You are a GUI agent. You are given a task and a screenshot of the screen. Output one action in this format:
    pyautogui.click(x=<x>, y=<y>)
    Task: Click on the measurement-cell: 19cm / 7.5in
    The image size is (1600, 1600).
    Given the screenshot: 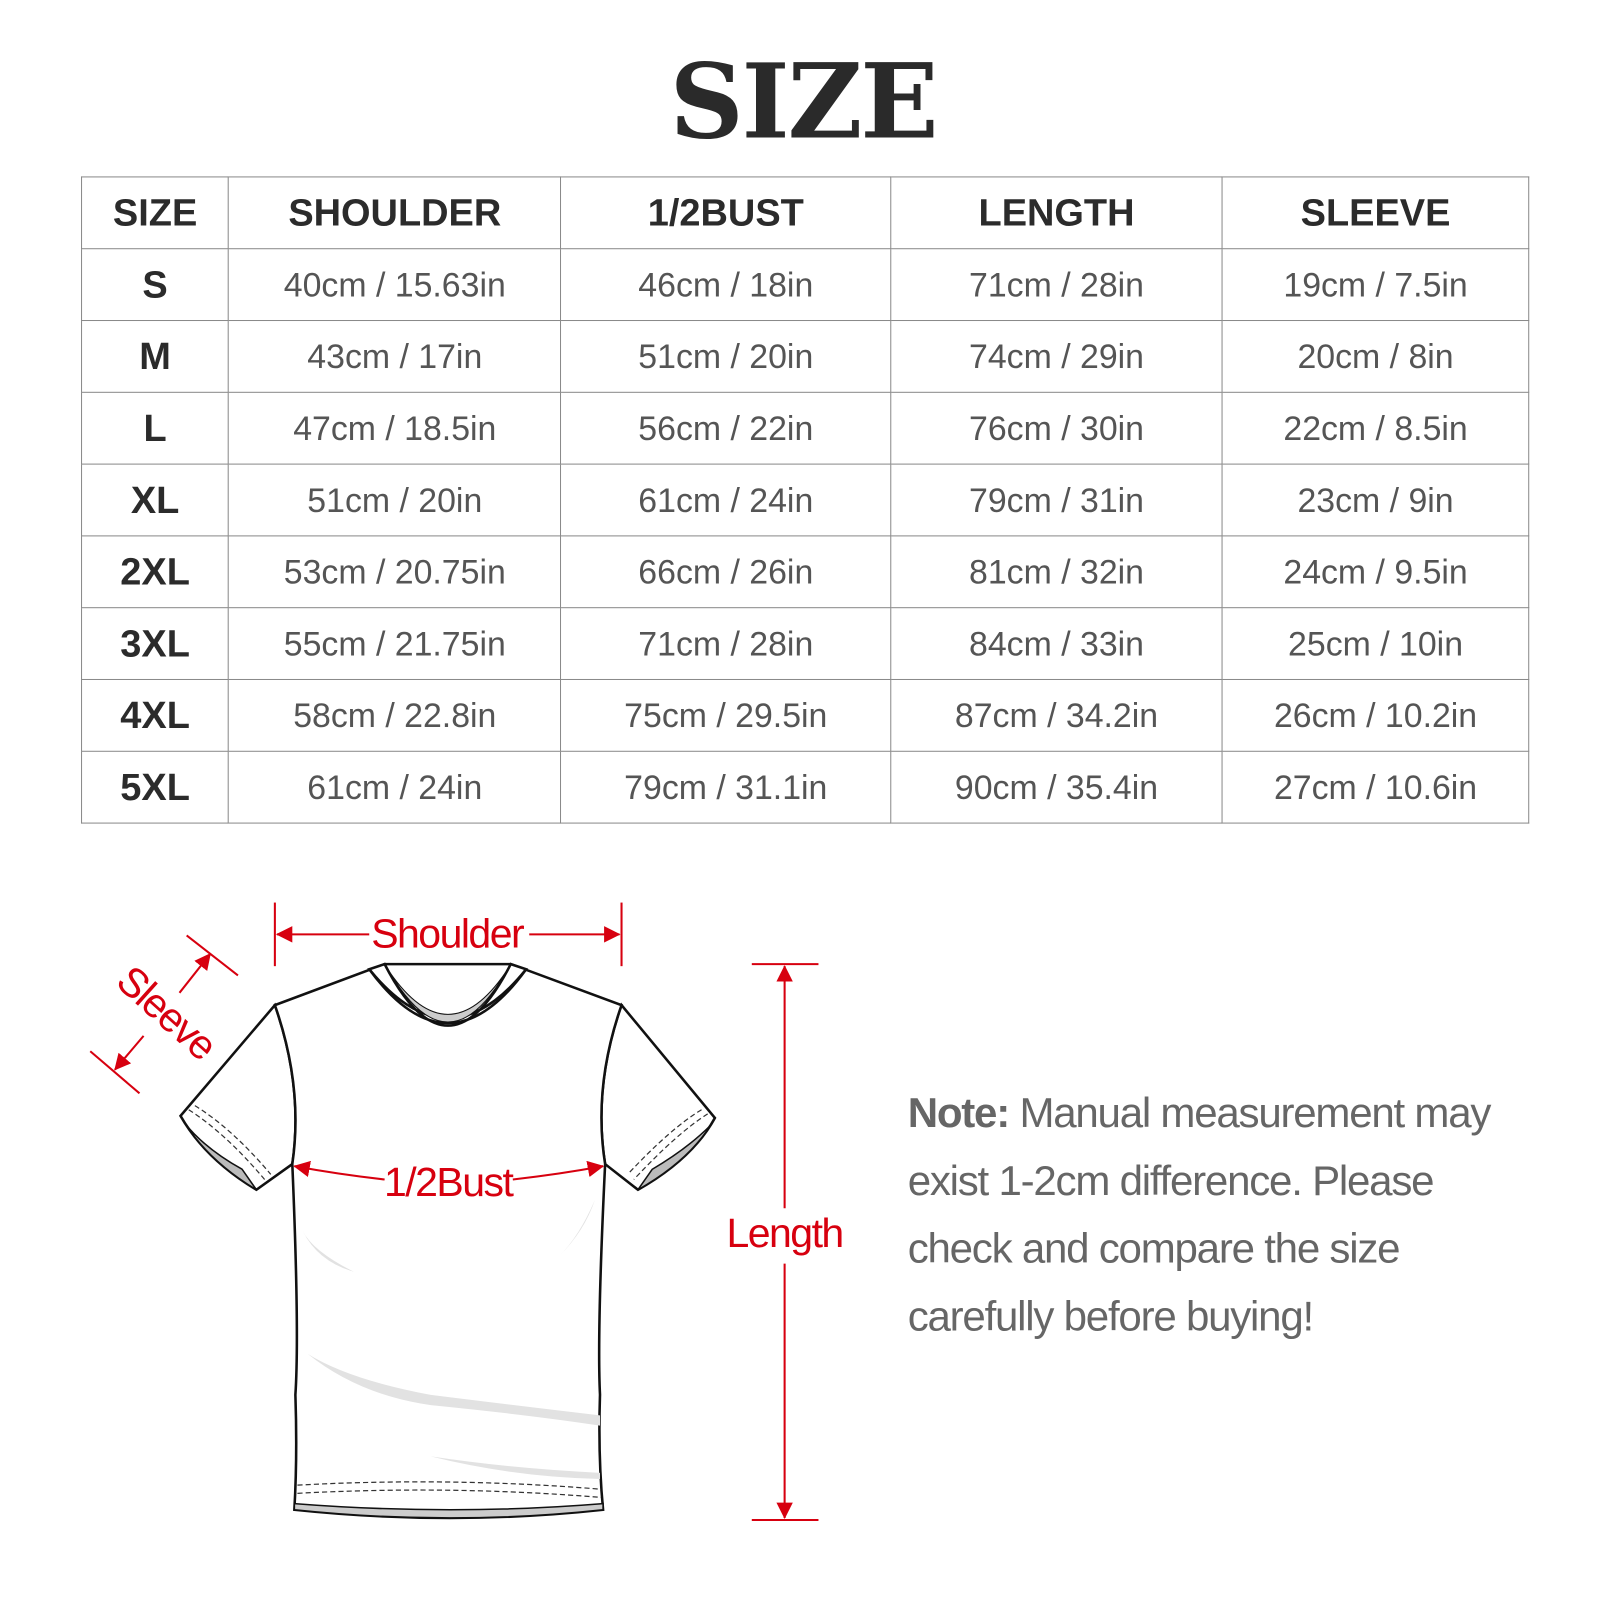 What is the action you would take?
    pyautogui.click(x=1375, y=285)
    